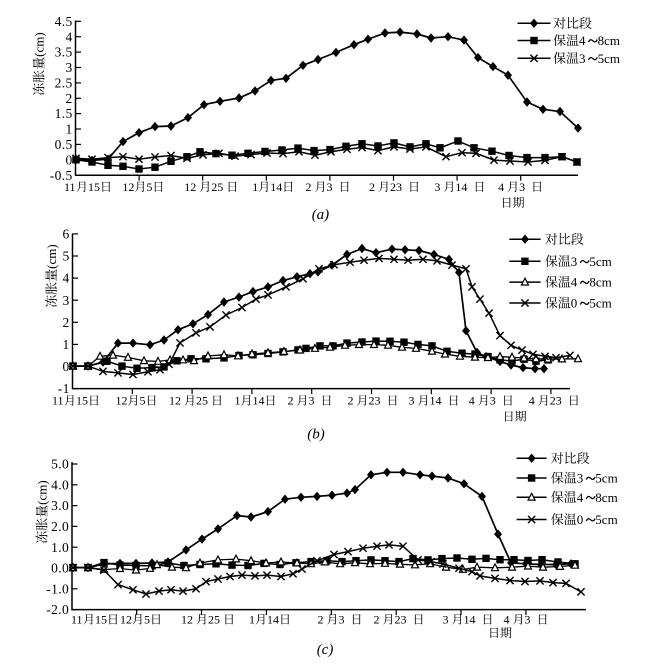 This screenshot has height=670, width=652. What do you see at coordinates (325, 650) in the screenshot?
I see `svg-text: (c)` at bounding box center [325, 650].